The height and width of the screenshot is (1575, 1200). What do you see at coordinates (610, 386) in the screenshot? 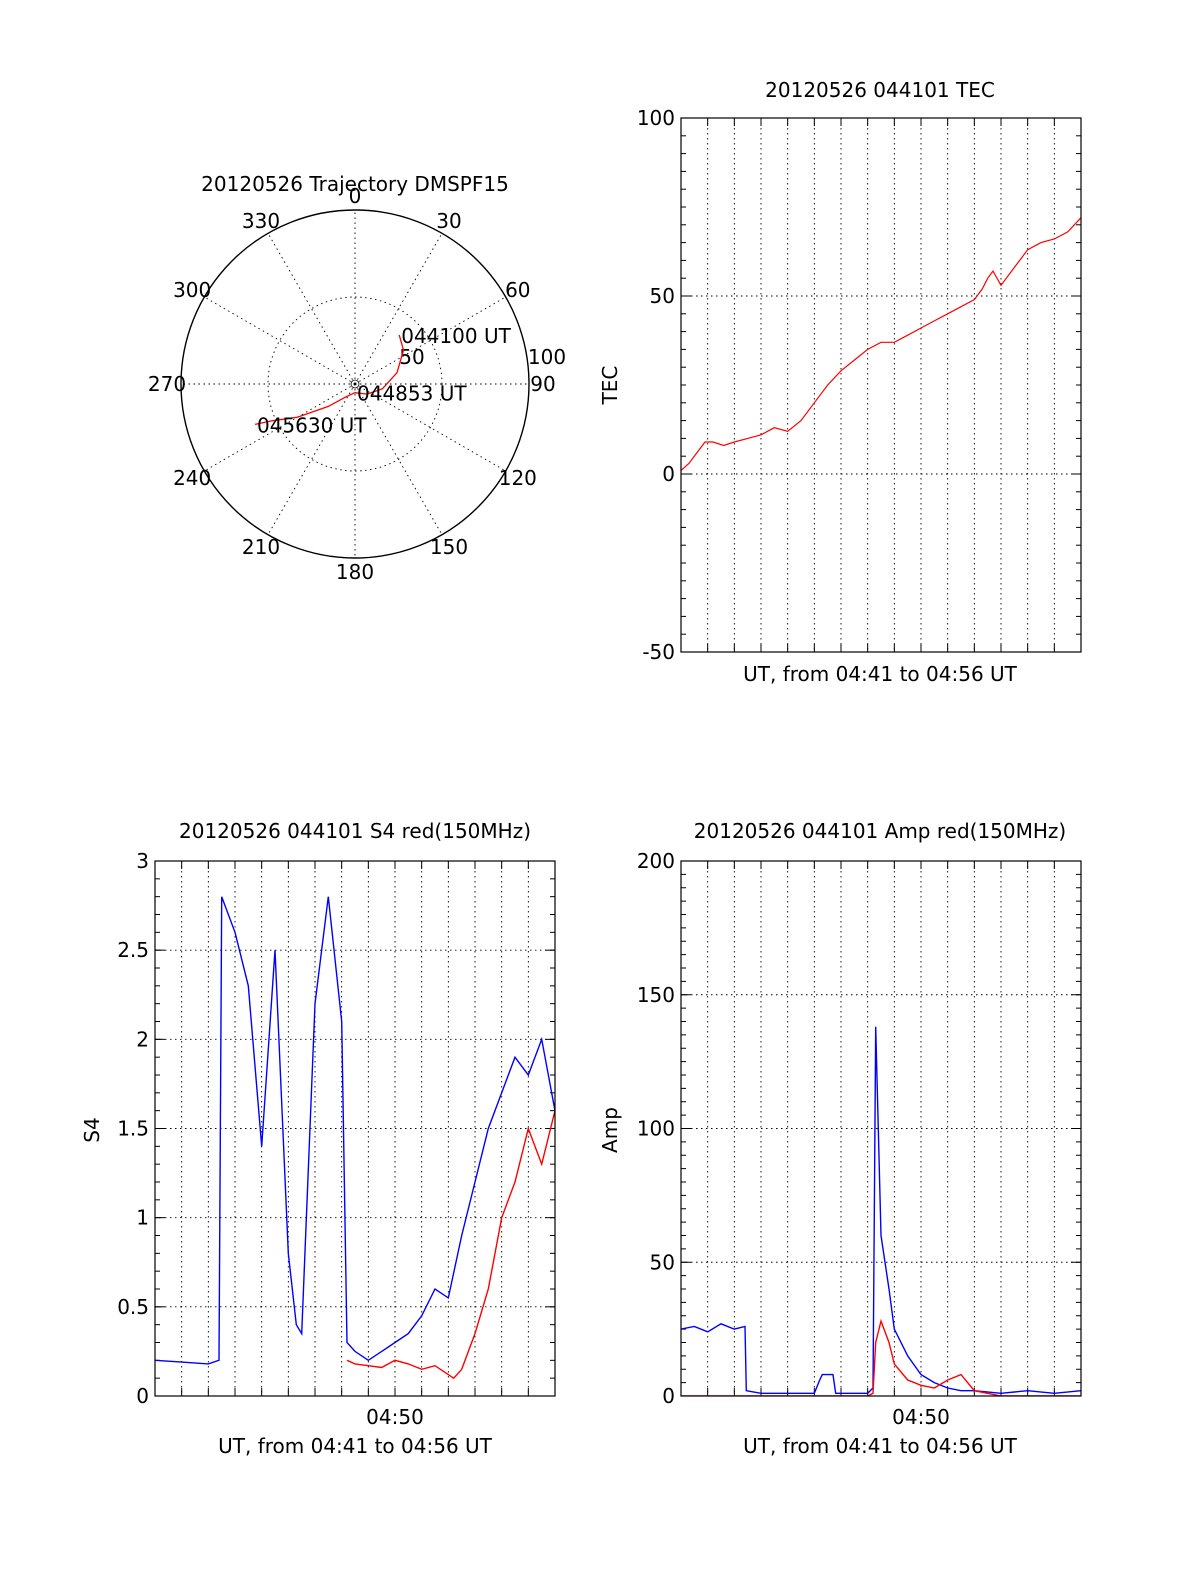
I see `tec-y-axis-label: TEC` at bounding box center [610, 386].